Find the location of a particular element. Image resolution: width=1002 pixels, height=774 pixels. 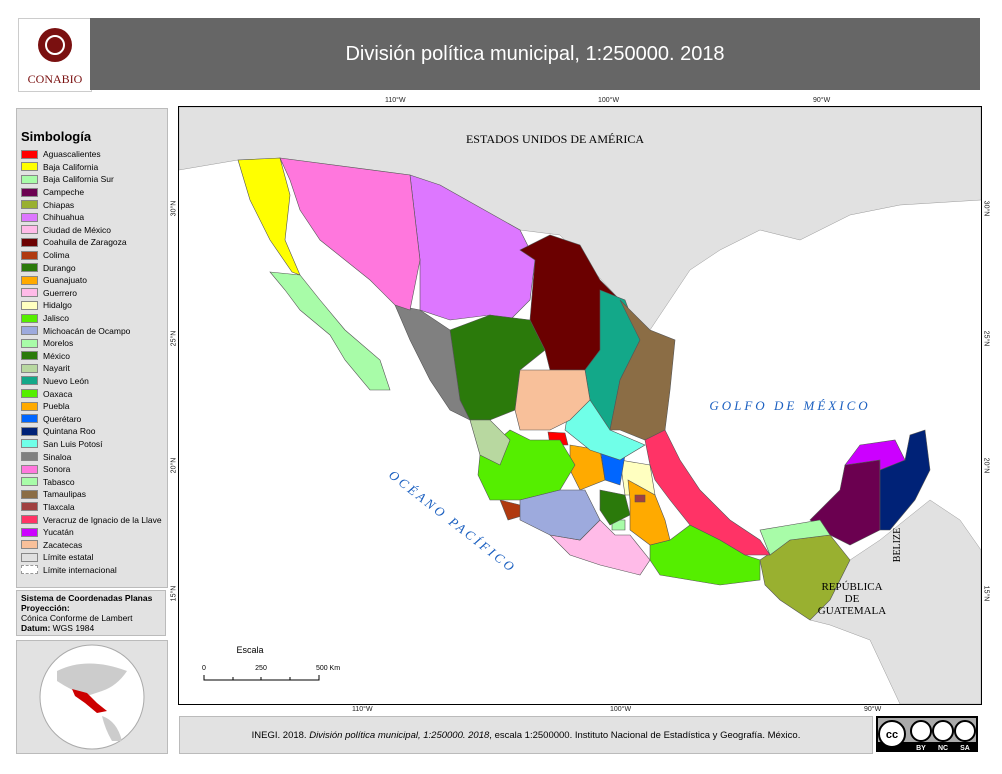

state-yucatan is located at coordinates (875, 455).